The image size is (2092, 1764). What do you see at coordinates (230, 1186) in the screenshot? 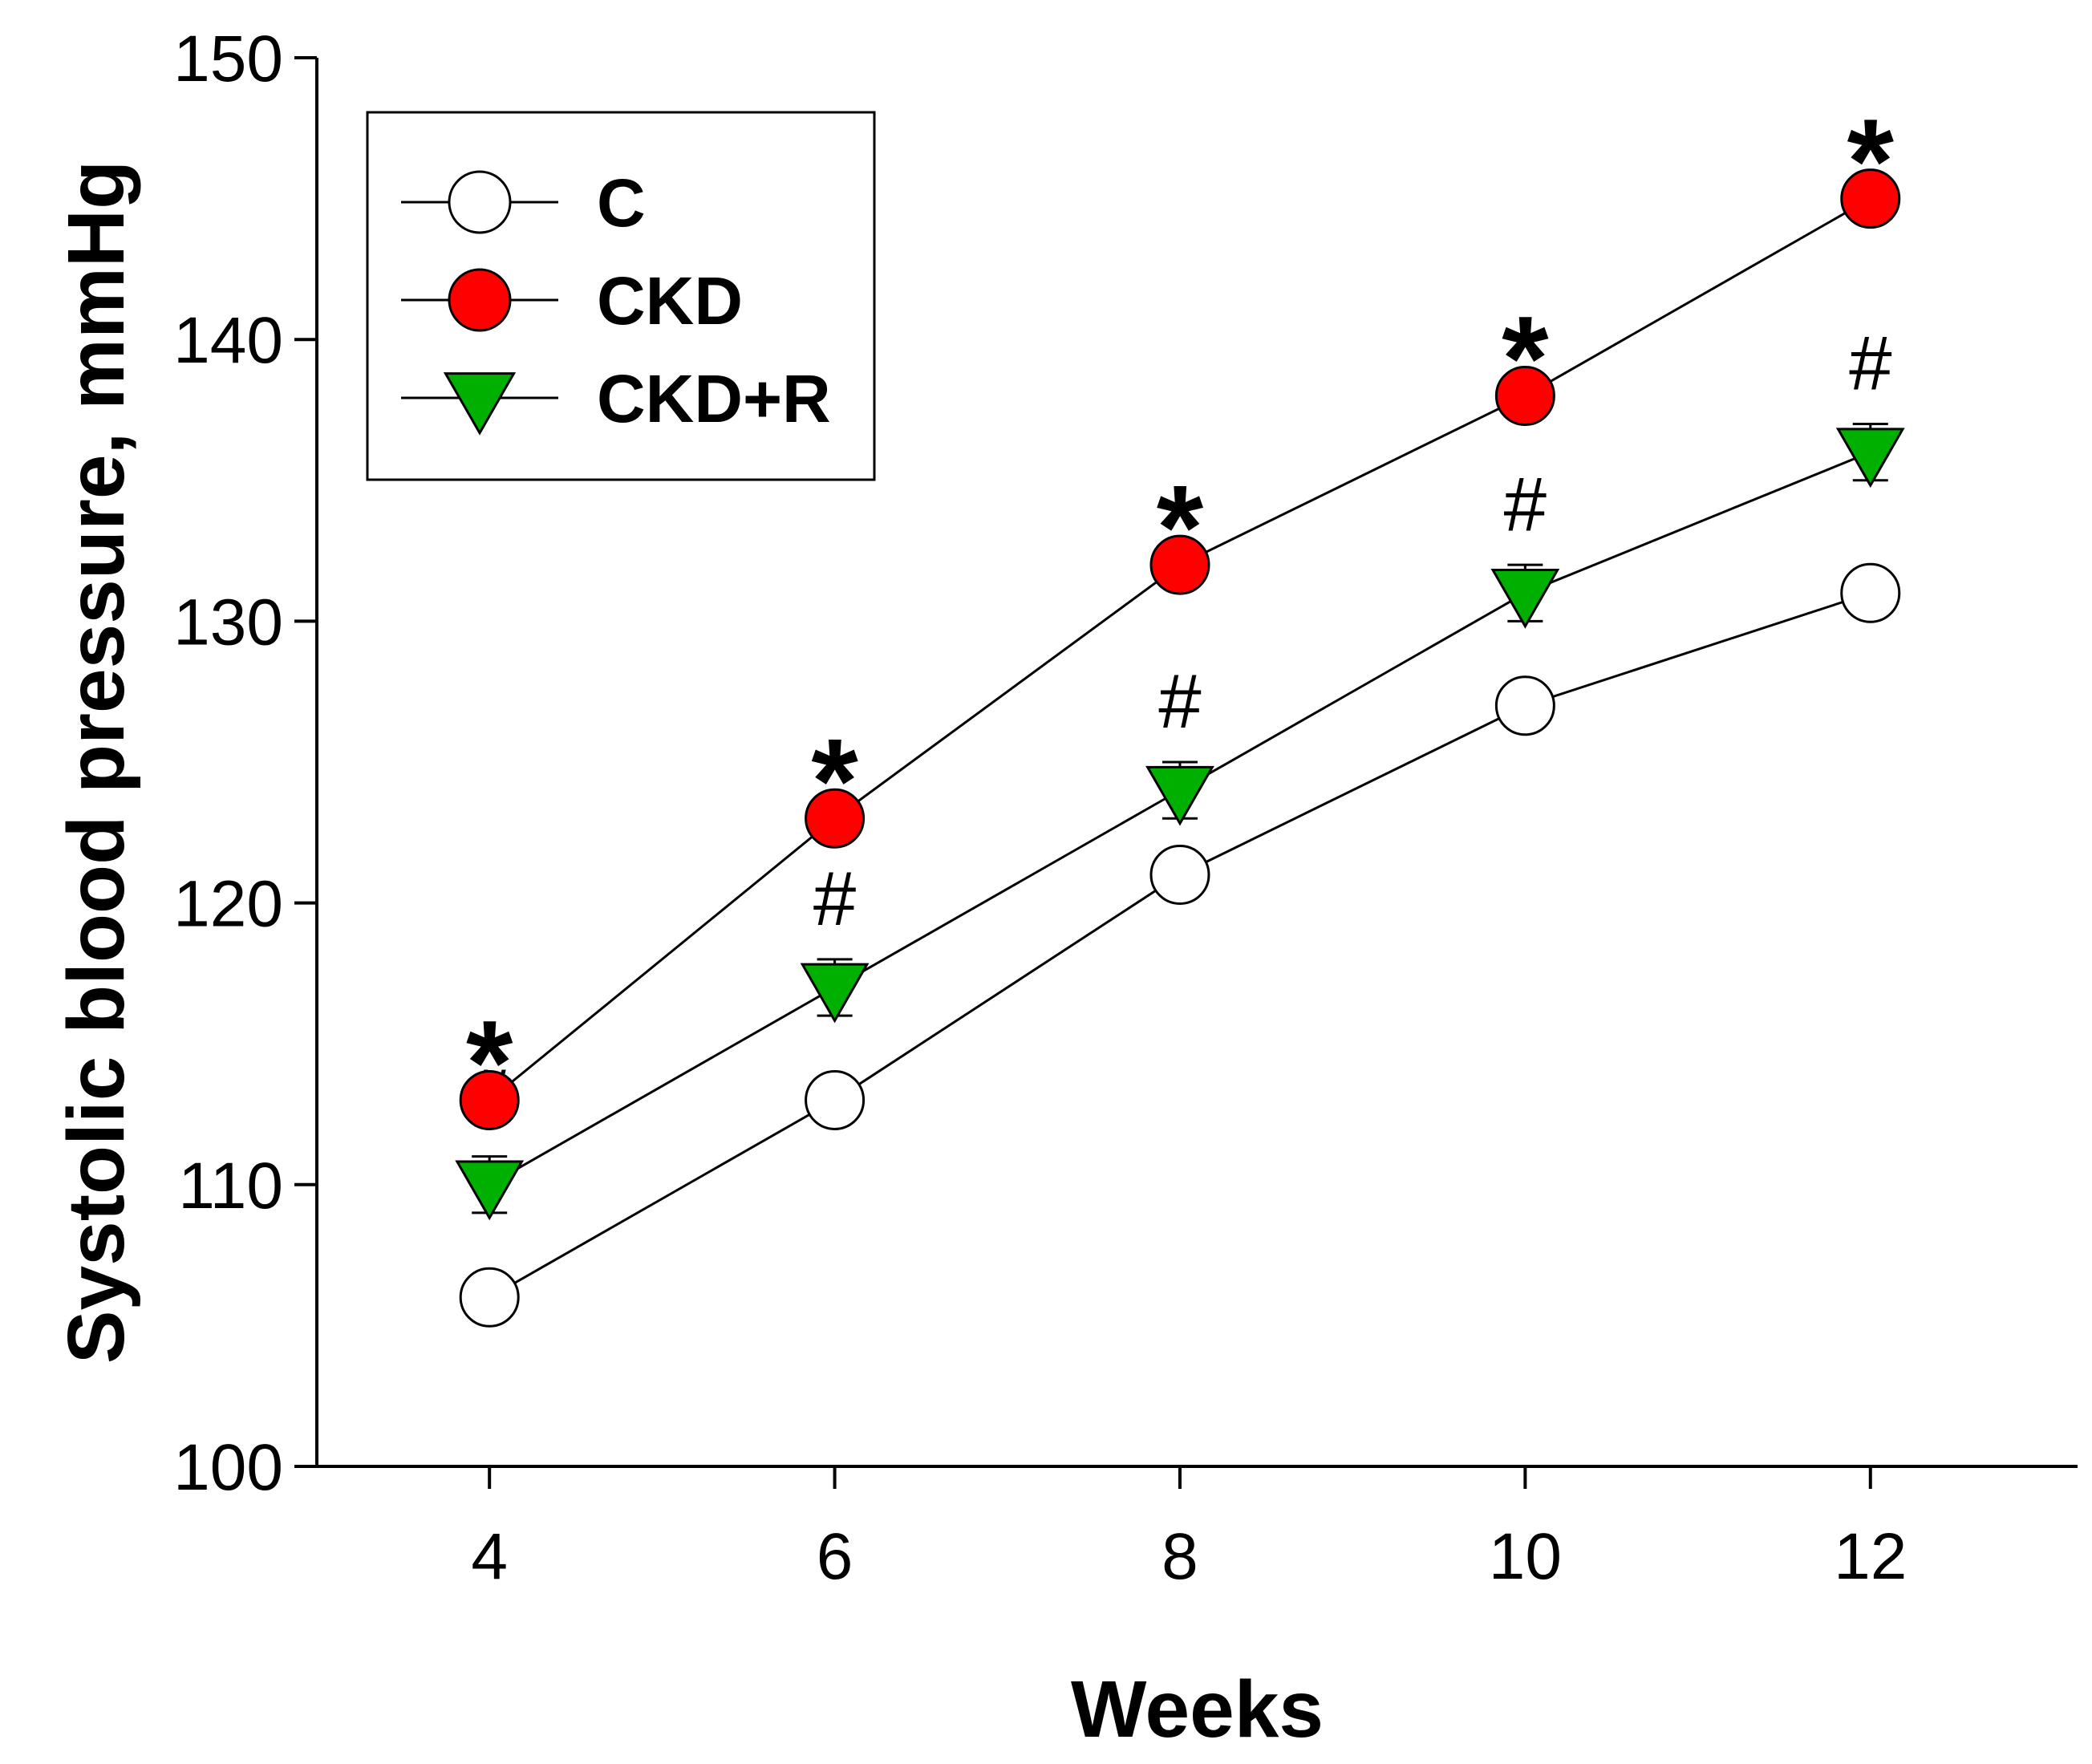
I see `y-tick-label: 110` at bounding box center [230, 1186].